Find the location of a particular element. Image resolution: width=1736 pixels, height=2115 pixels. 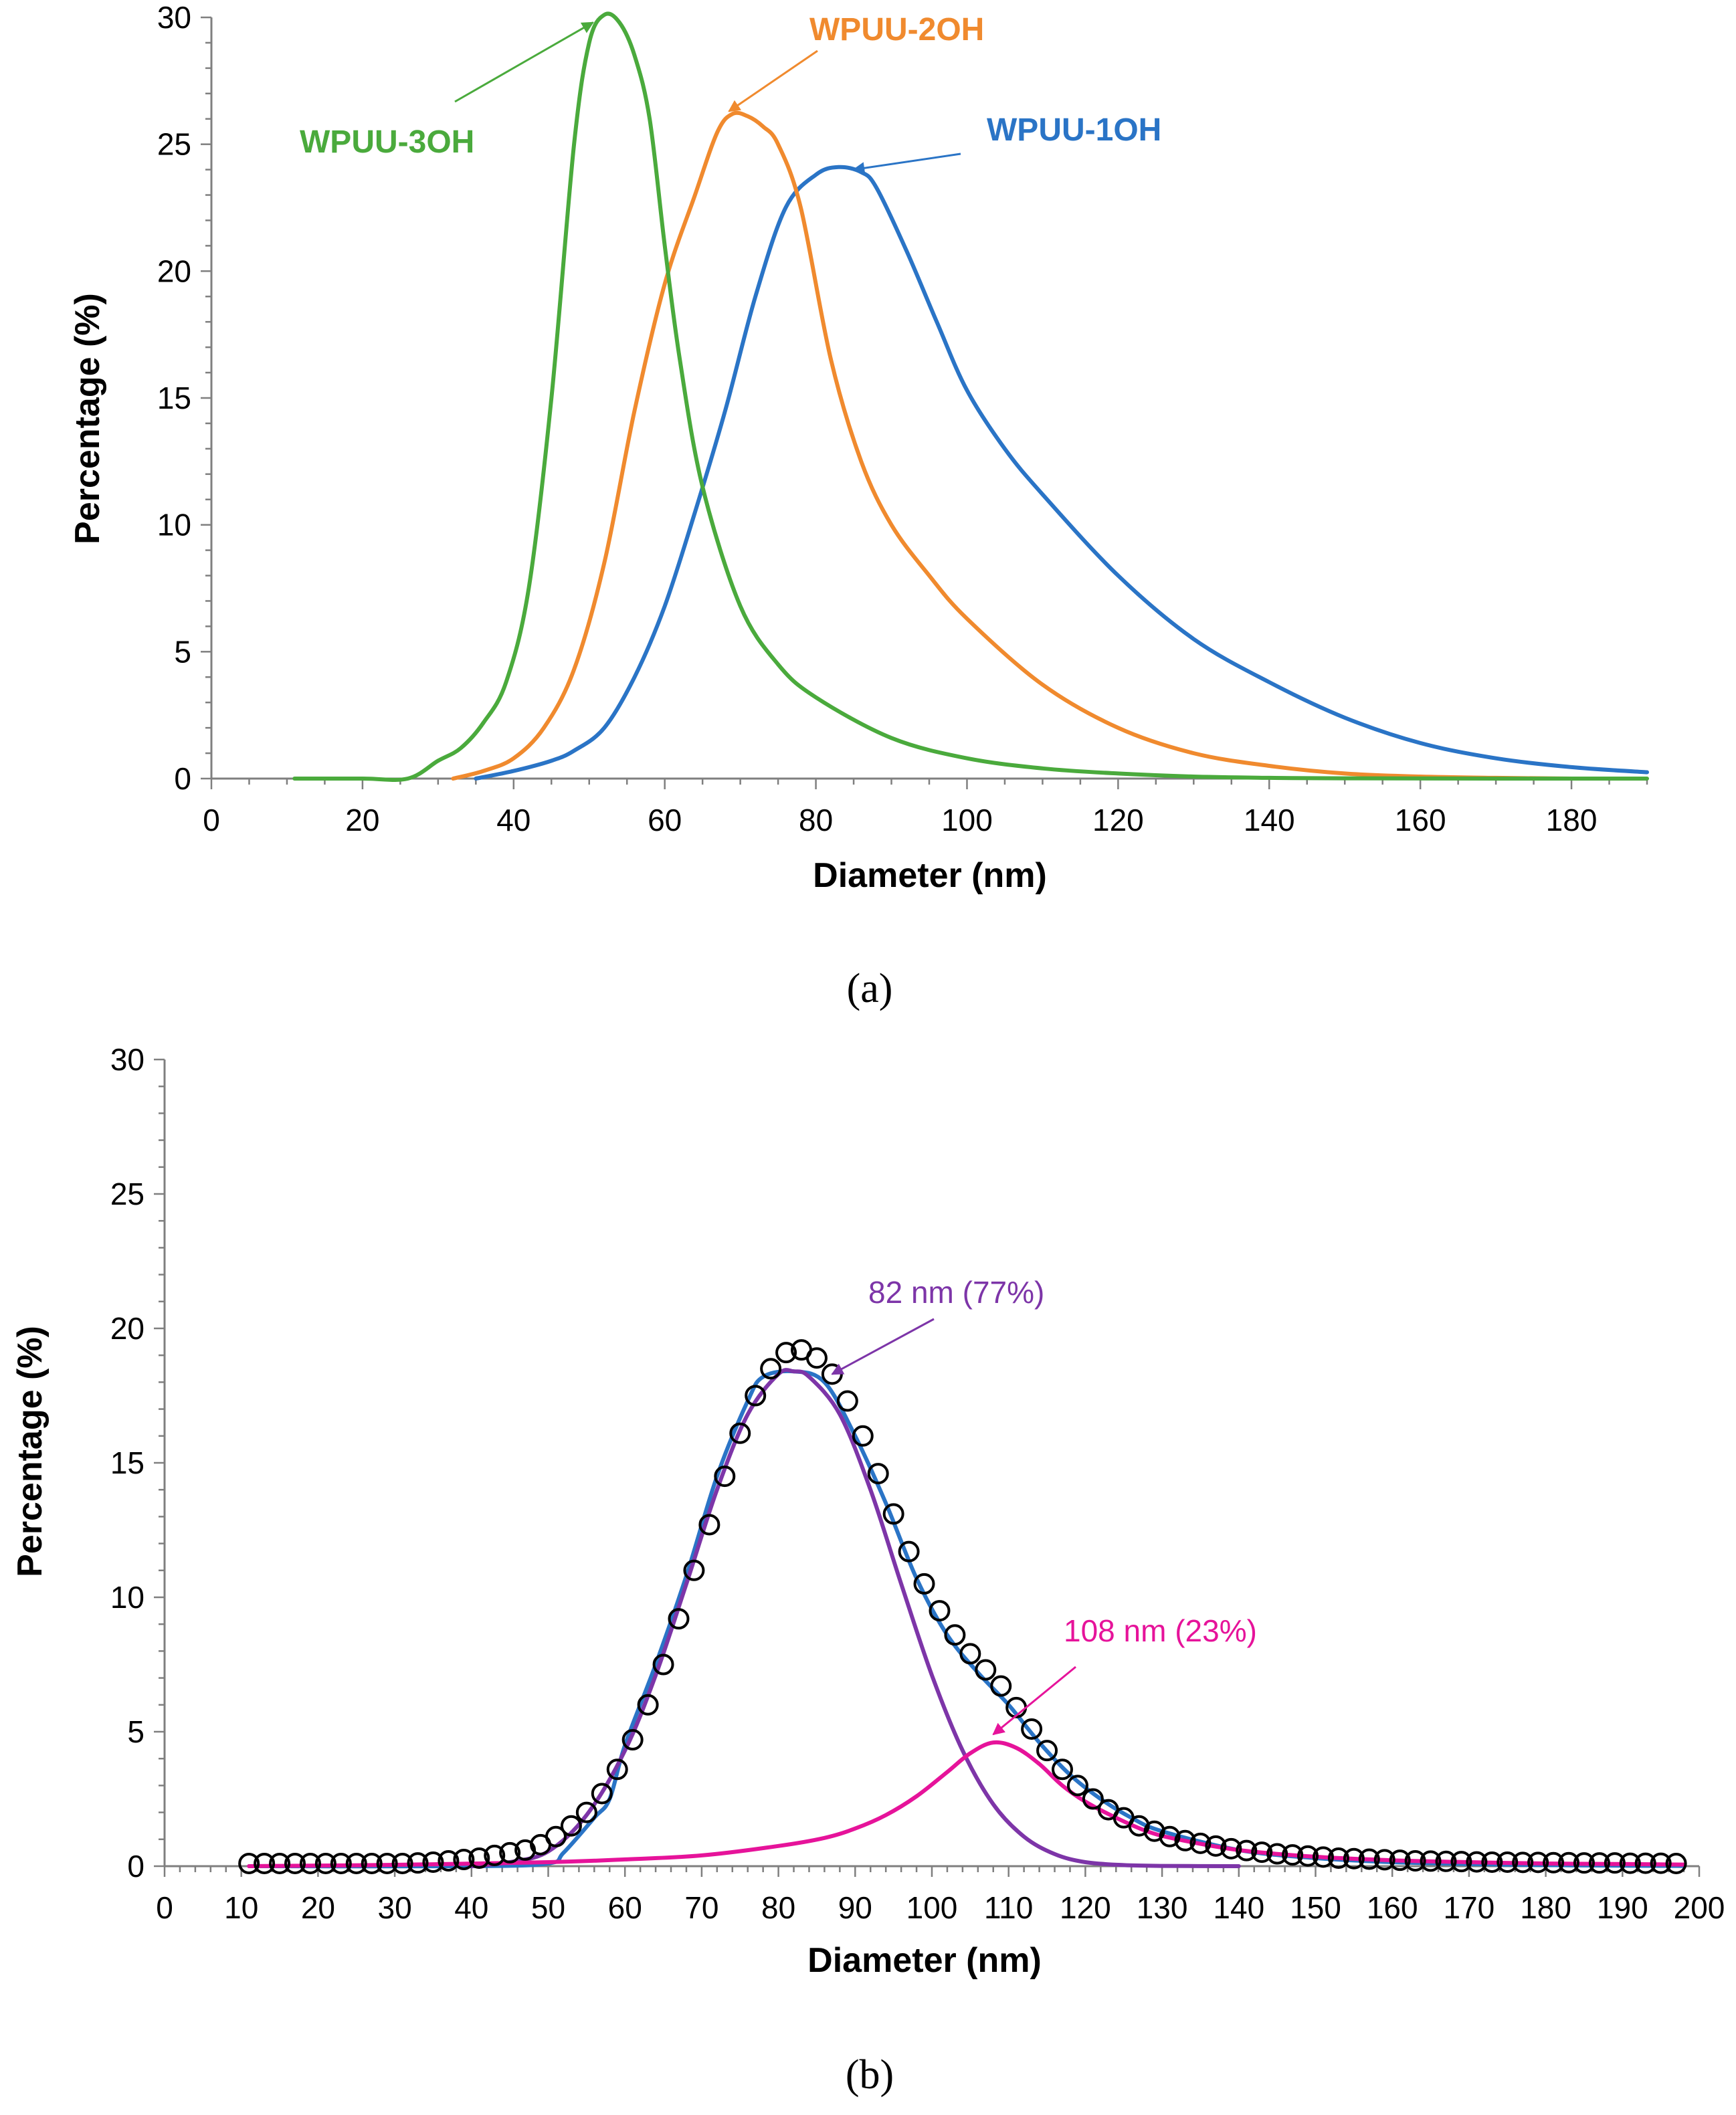

chart-b-x-tick-label: 170 is located at coordinates (1469, 1907).